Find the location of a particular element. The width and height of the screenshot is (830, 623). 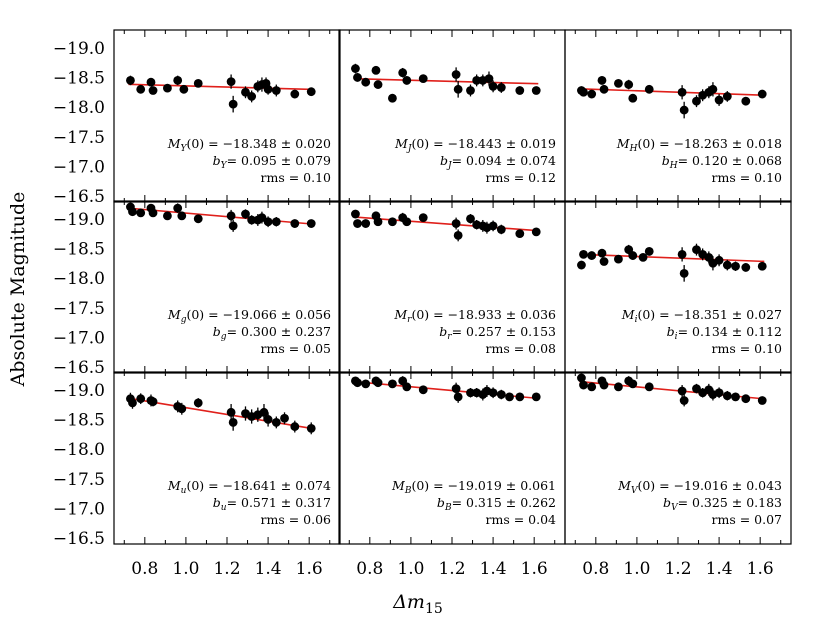

y-axis-title: Absolute Magnitude is located at coordinates (18, 290).